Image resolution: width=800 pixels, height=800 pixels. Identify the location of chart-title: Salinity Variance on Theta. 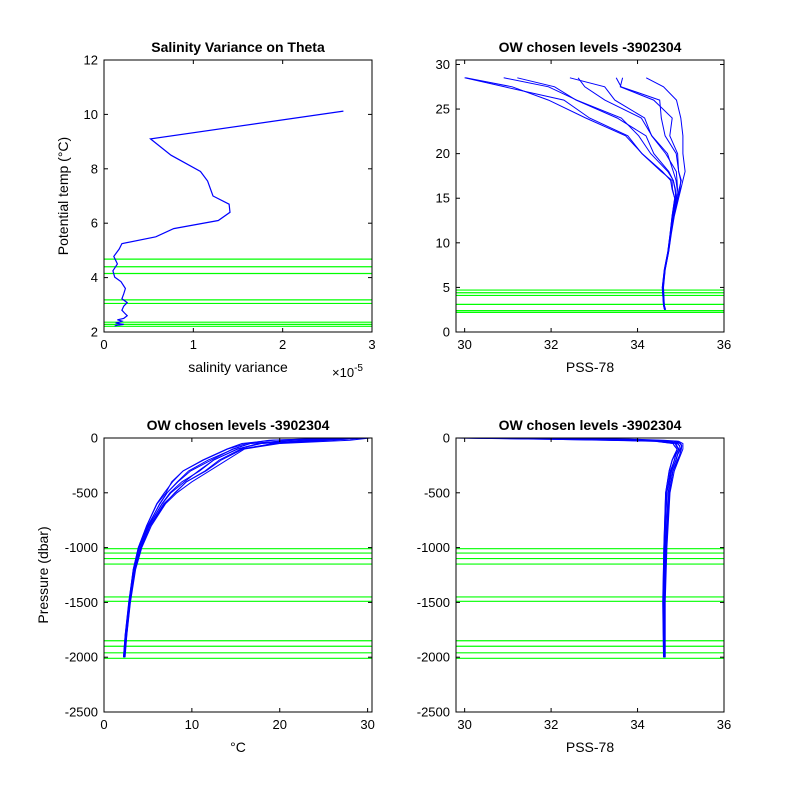
(238, 47).